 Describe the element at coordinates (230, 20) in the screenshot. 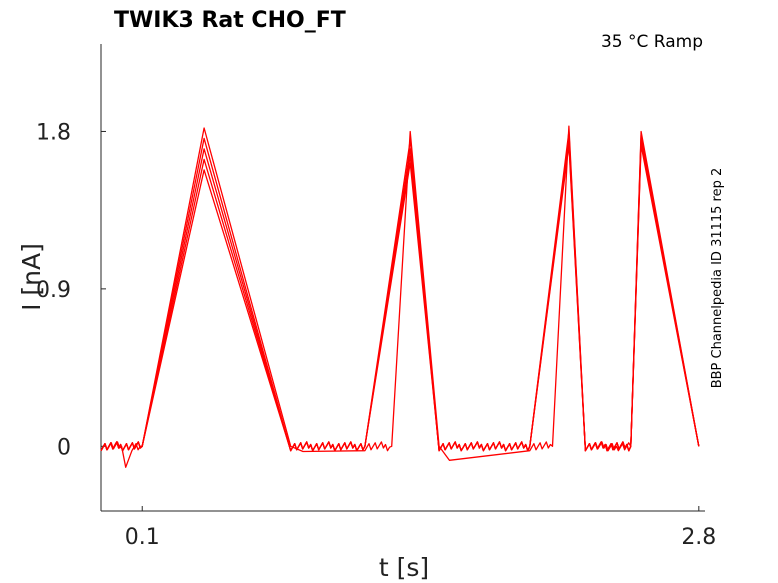

I see `chart-title: TWIK3 Rat CHO_FT` at that location.